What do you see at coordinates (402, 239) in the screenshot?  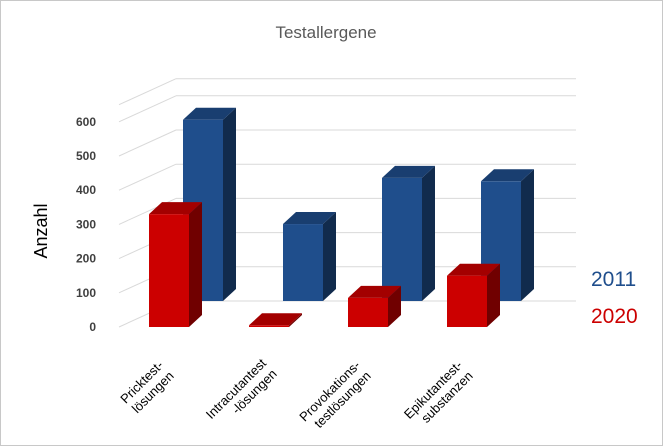 I see `bar-2011-3-front` at bounding box center [402, 239].